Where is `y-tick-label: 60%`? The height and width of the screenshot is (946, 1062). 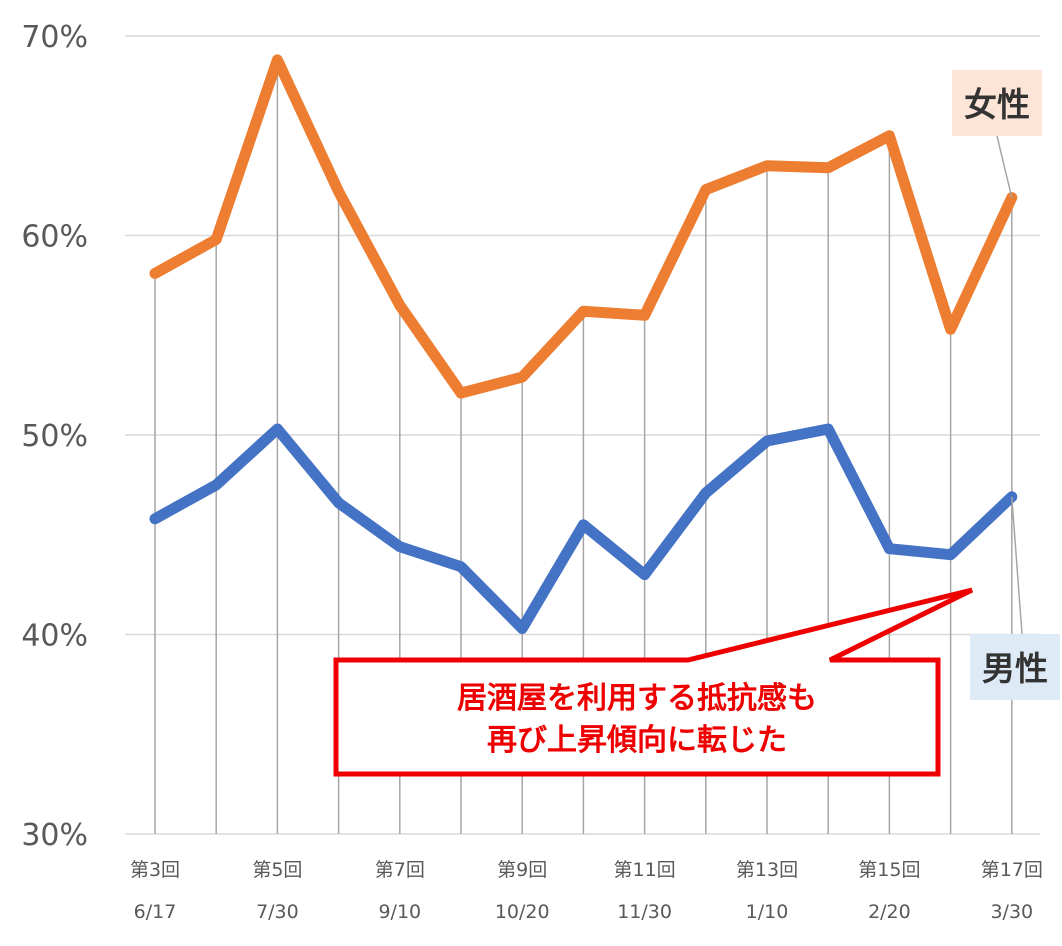
y-tick-label: 60% is located at coordinates (54, 237).